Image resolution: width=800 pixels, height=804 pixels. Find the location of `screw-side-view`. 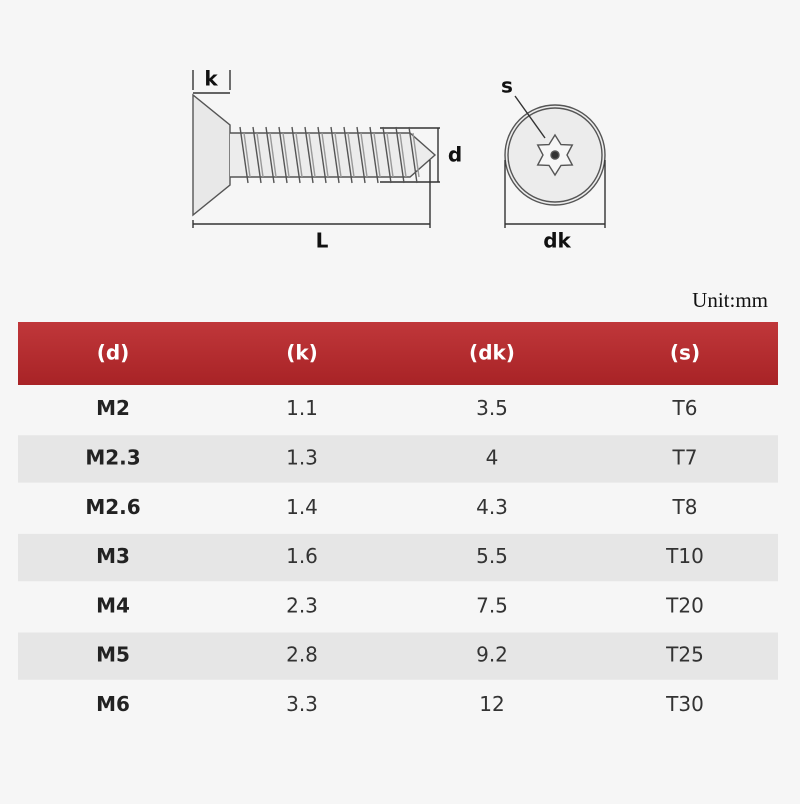

screw-side-view is located at coordinates (316, 149).